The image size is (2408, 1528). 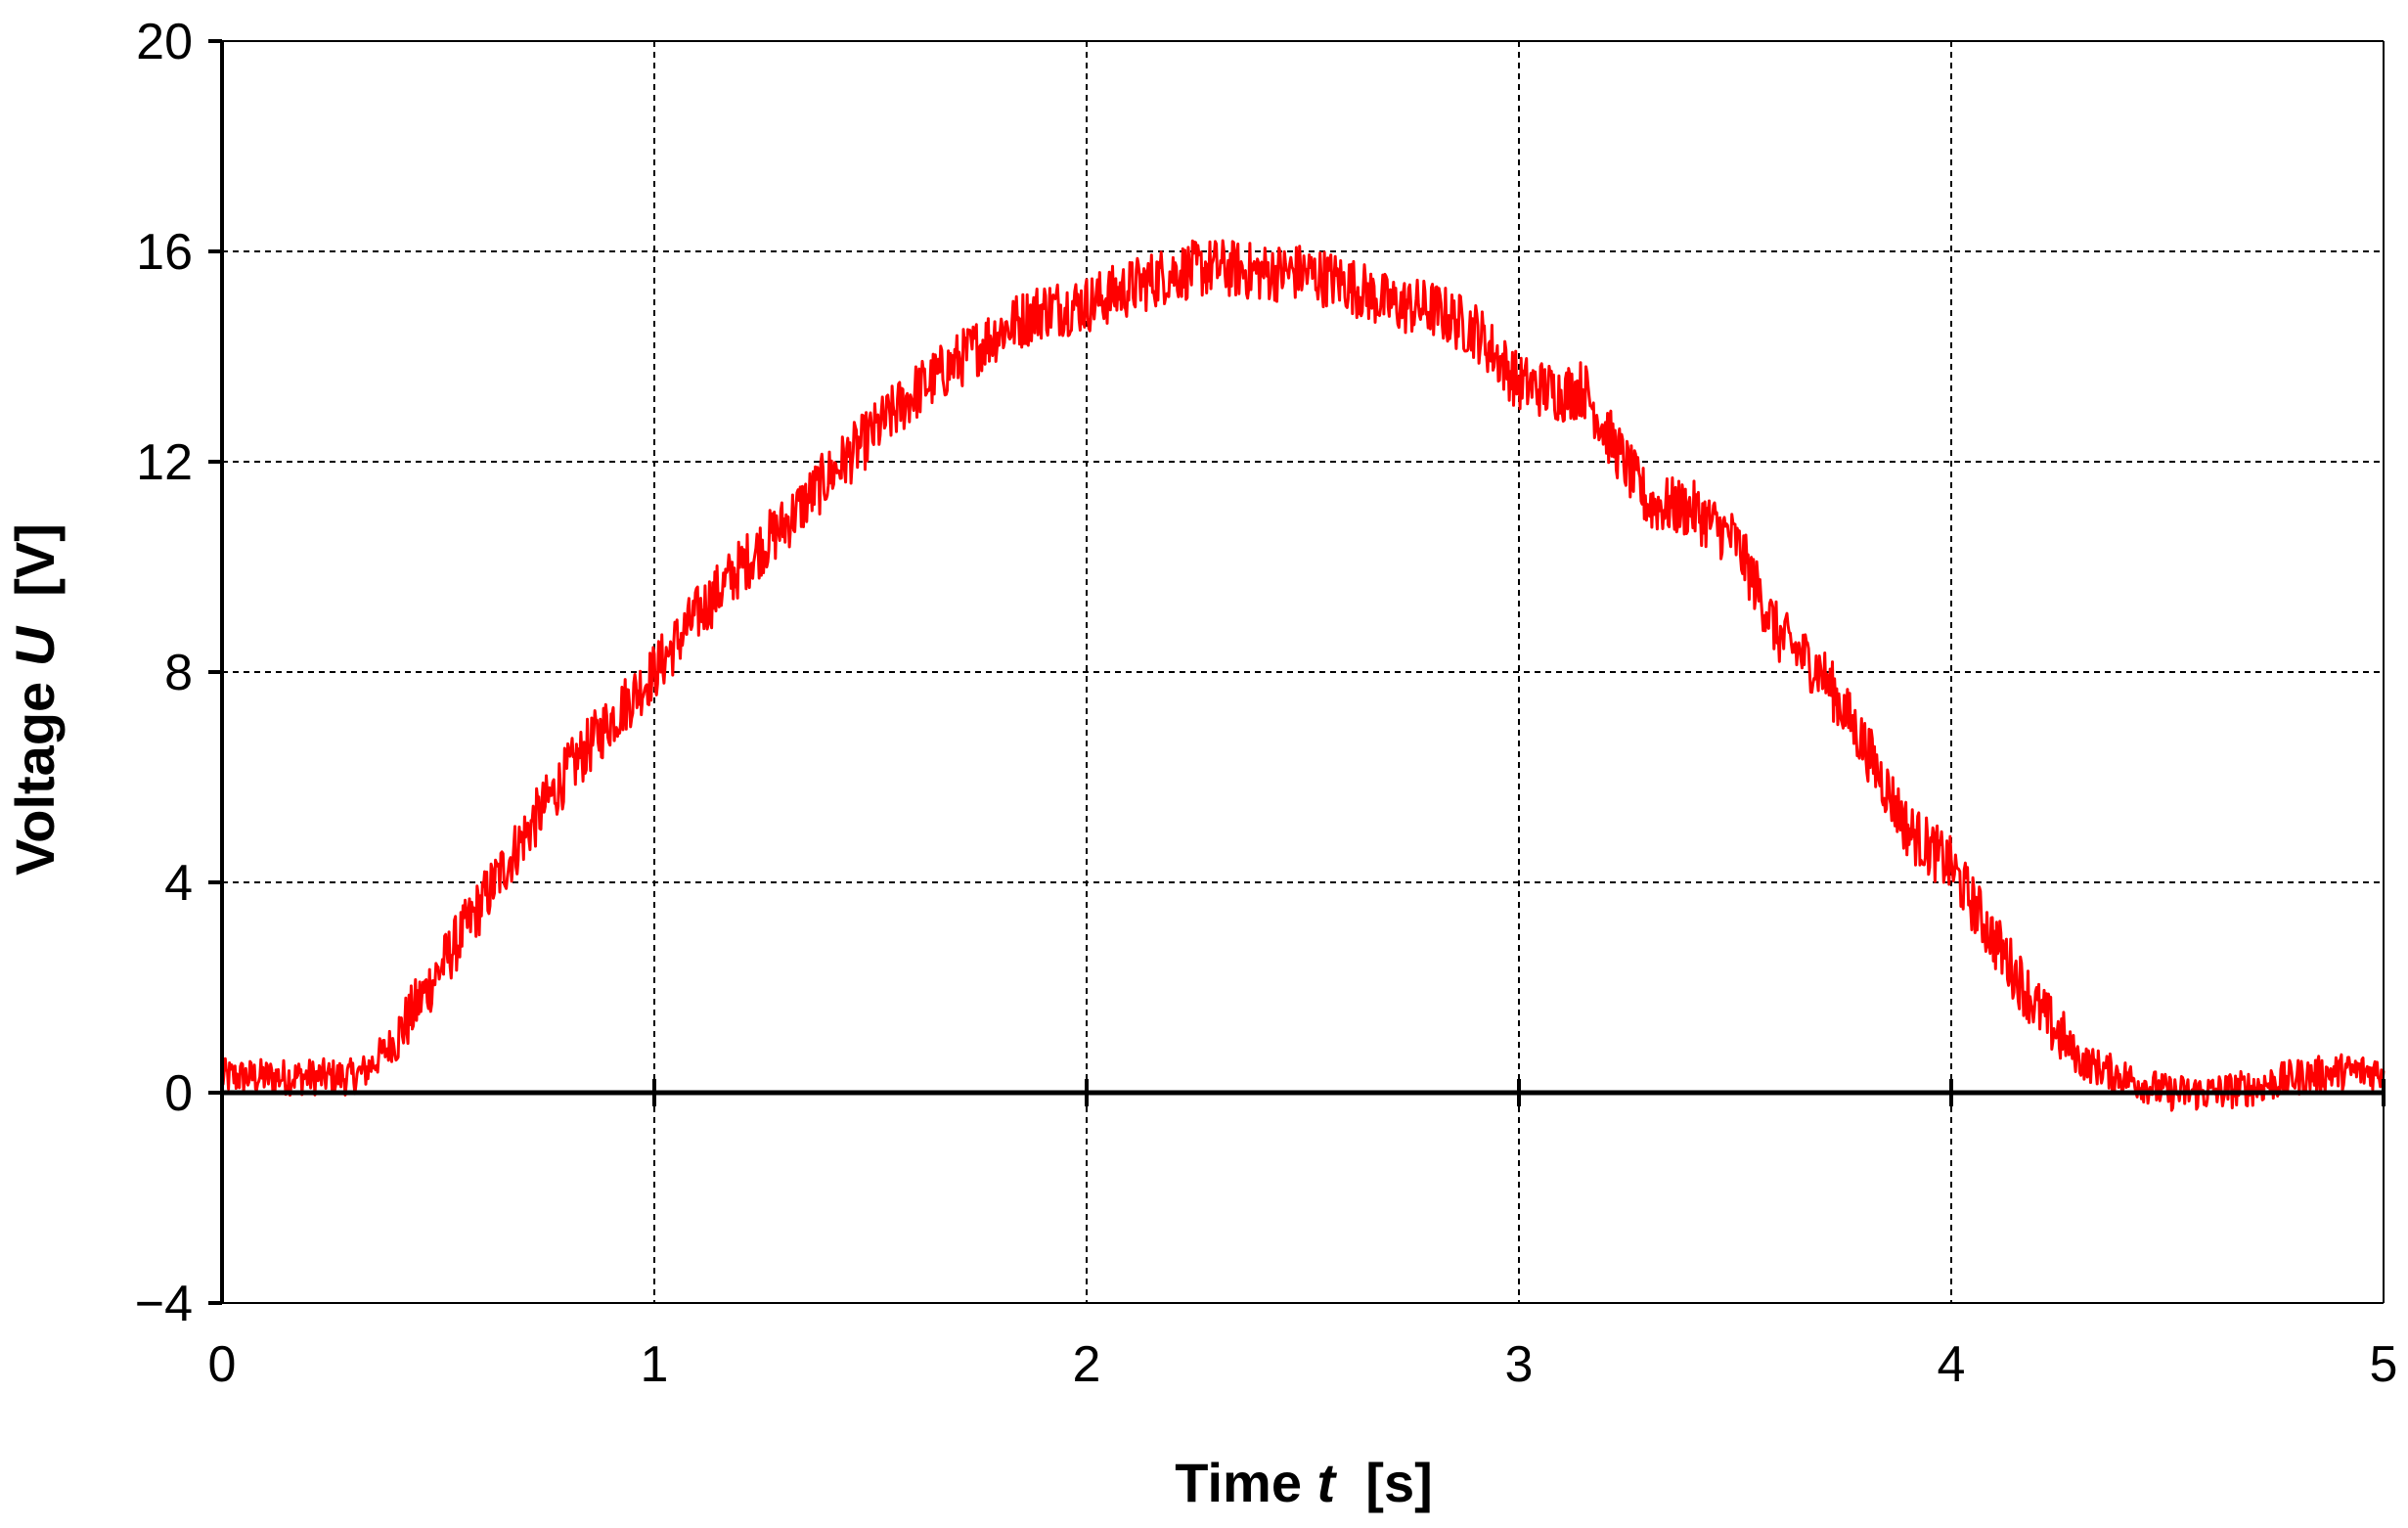 I want to click on x-axis-title-prefix: Time, so click(x=1245, y=1482).